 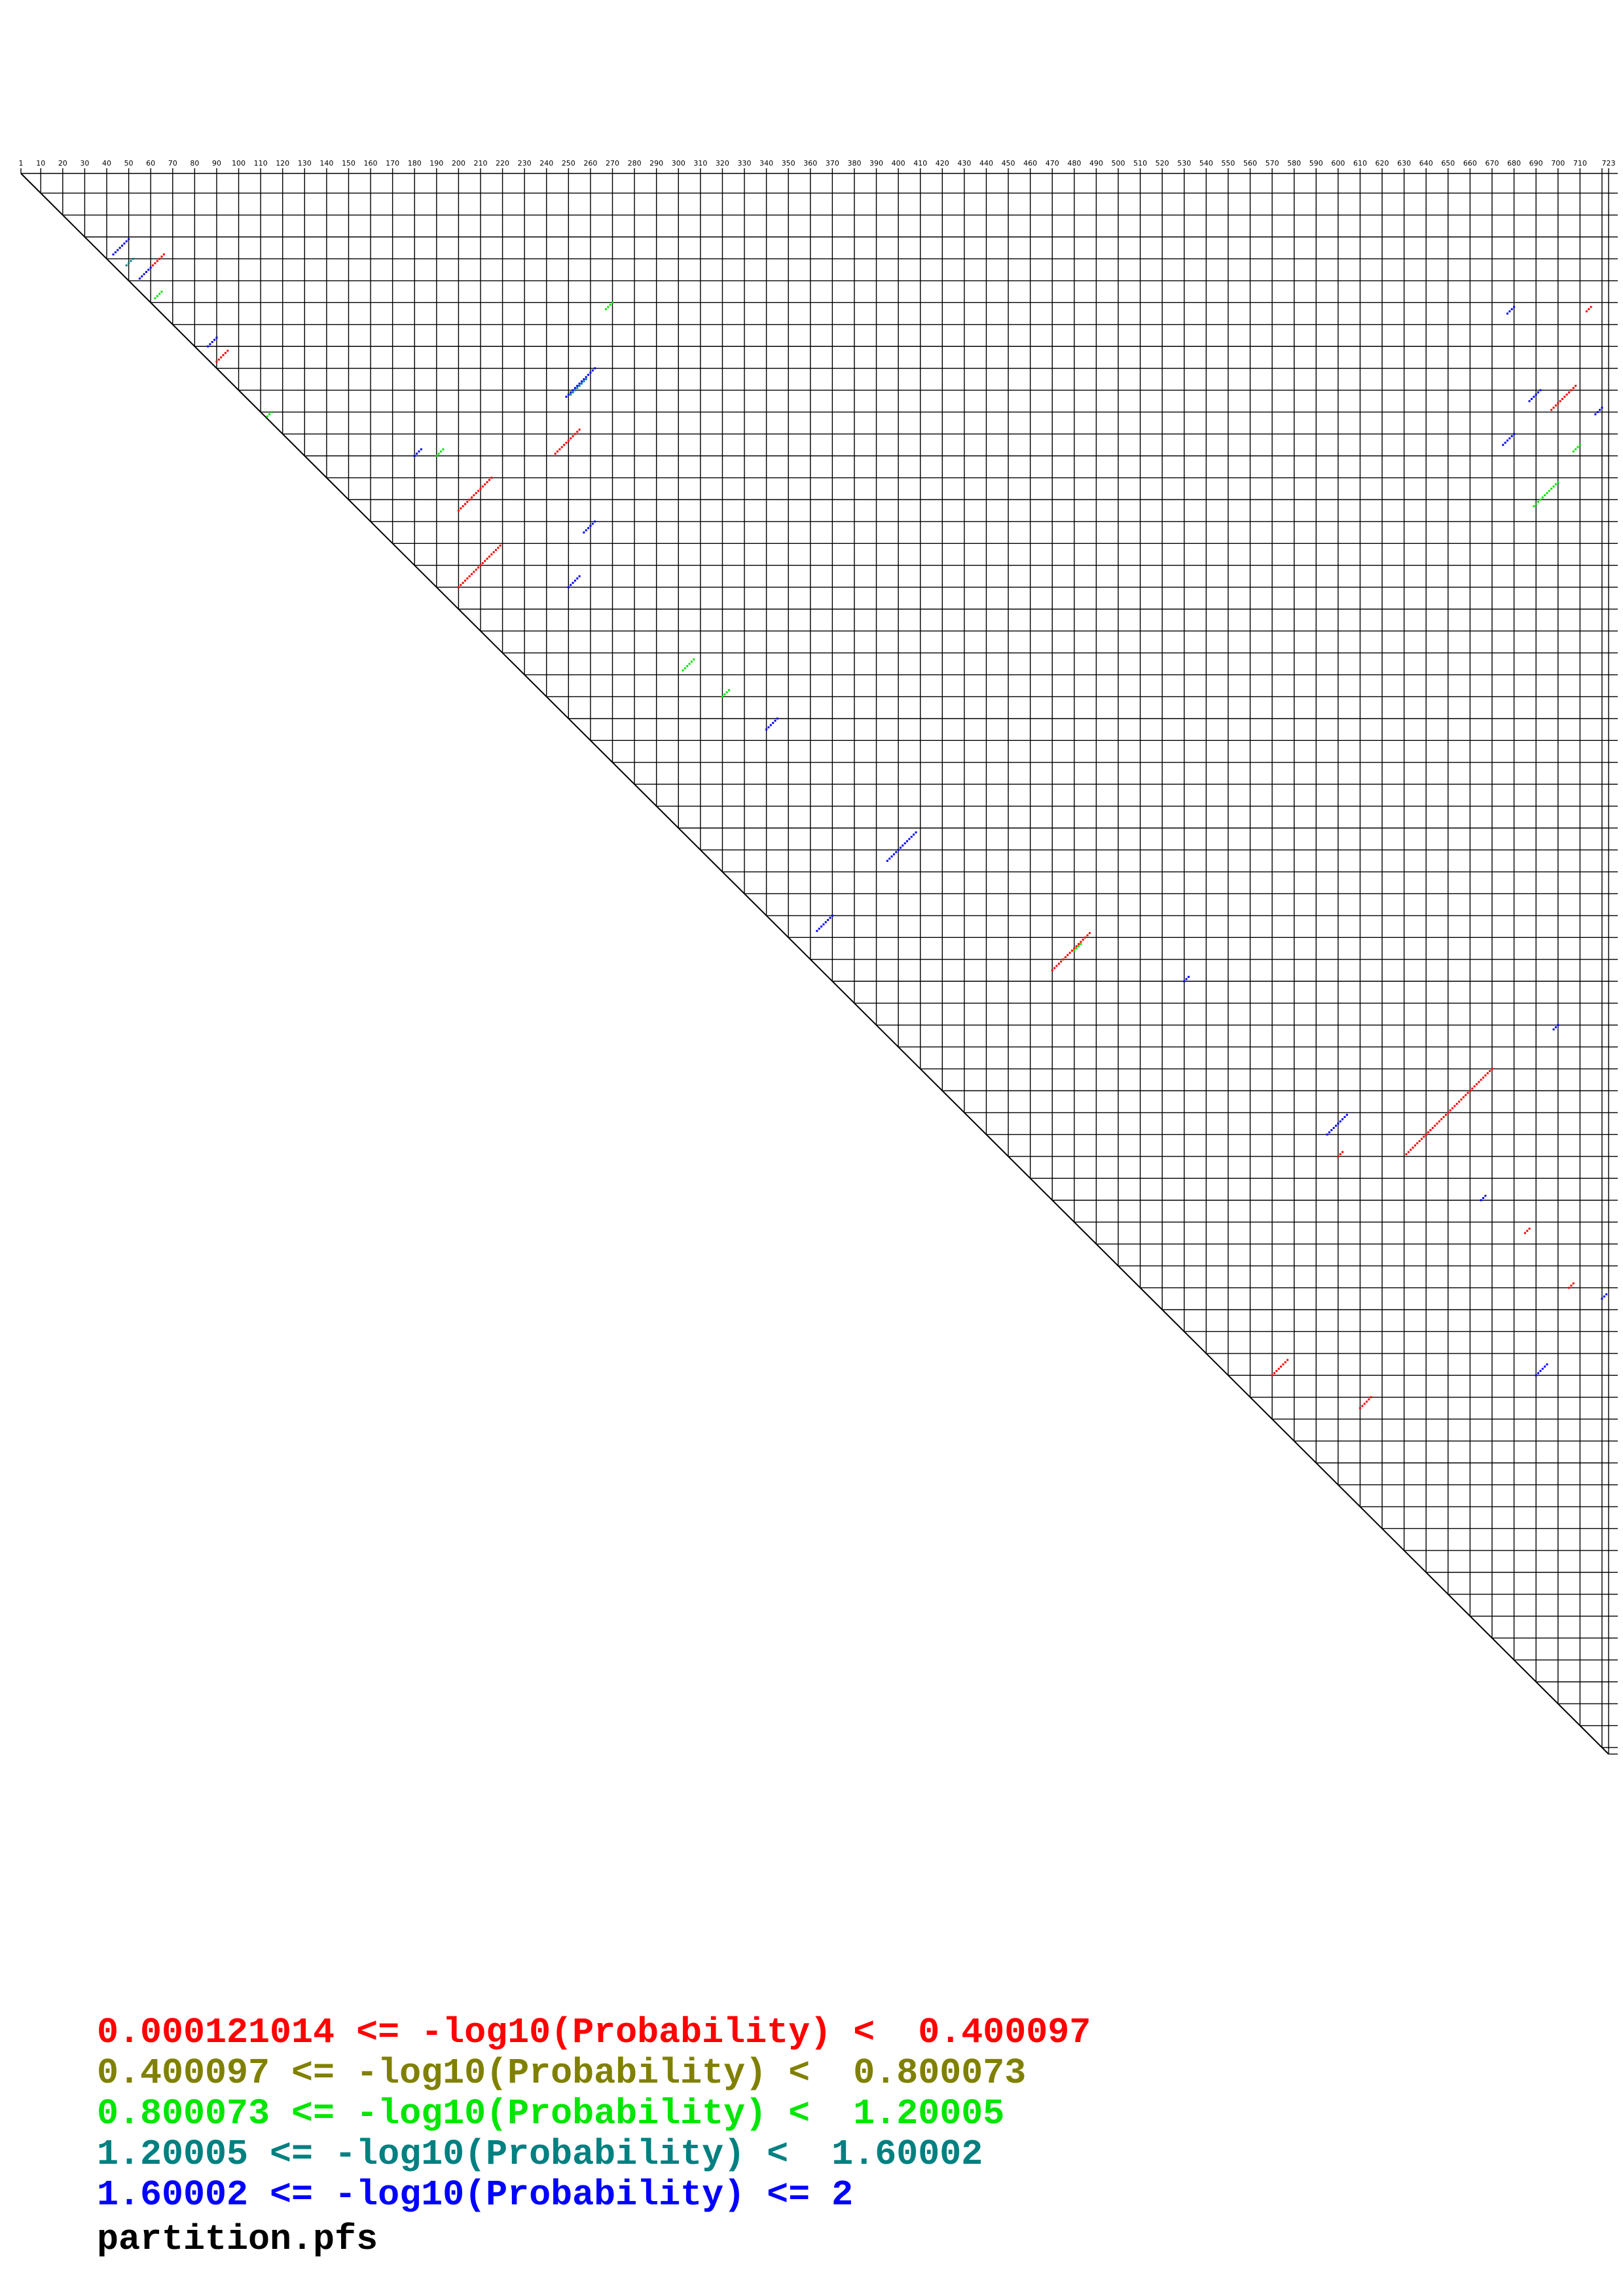 What do you see at coordinates (1382, 163) in the screenshot?
I see `tick-label-620: 620` at bounding box center [1382, 163].